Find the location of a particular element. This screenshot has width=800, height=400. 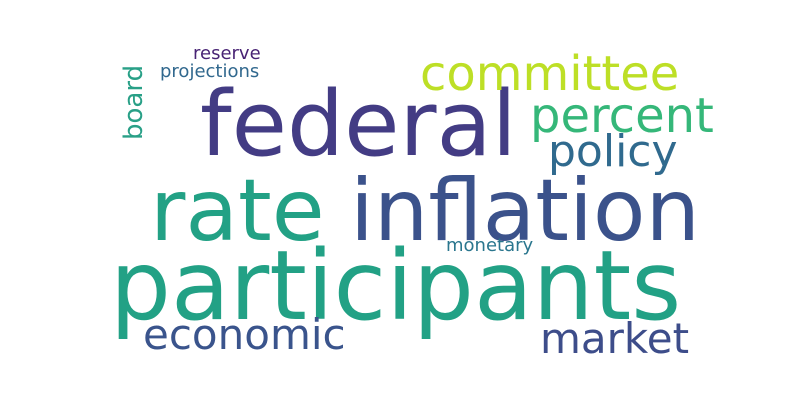

word-committee: committee is located at coordinates (550, 74).